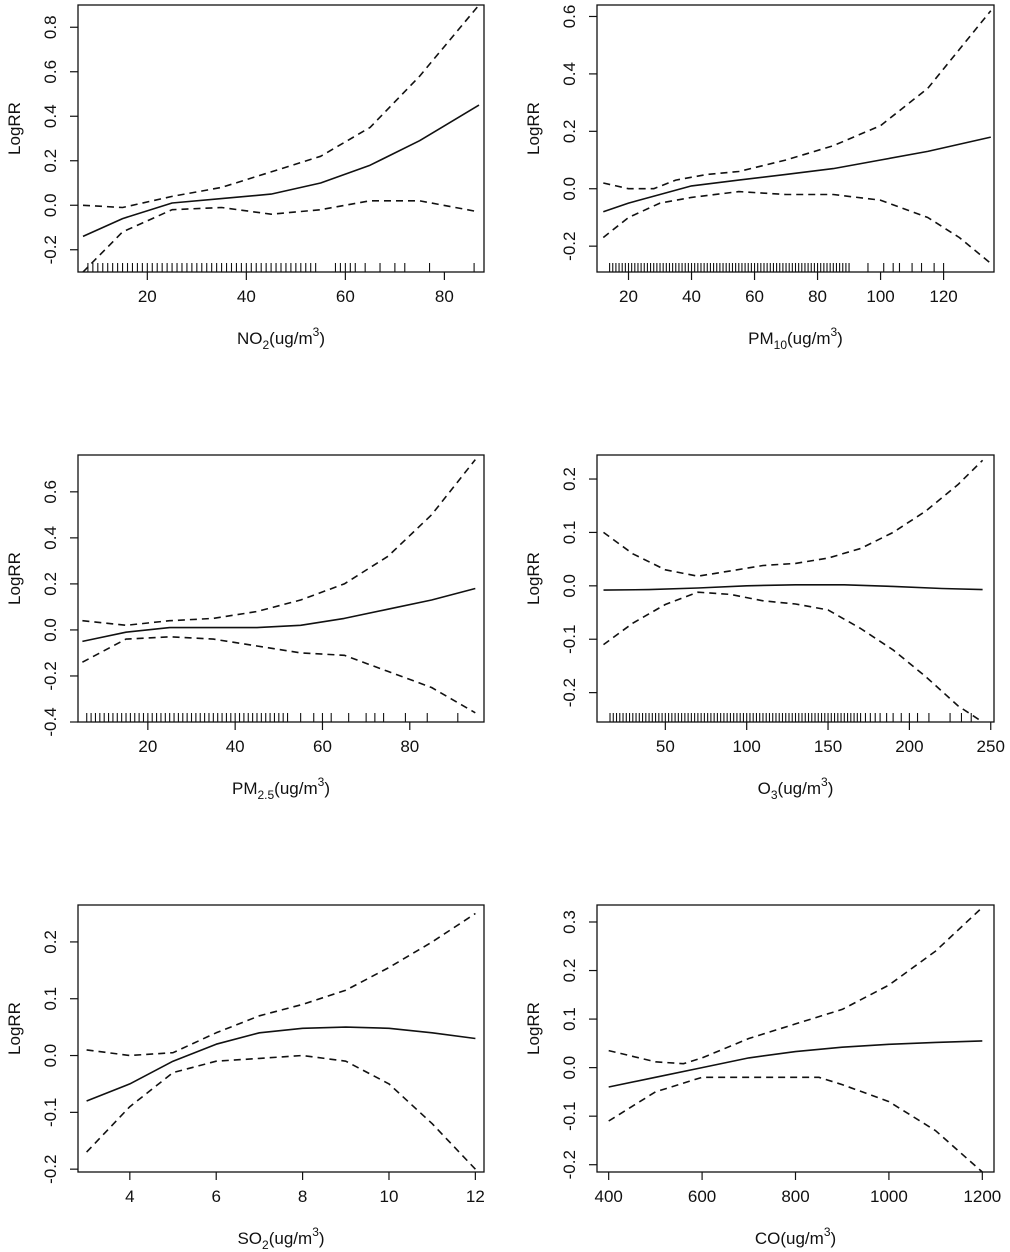  Describe the element at coordinates (889, 1196) in the screenshot. I see `panel-6-xtick-label: 1000` at that location.